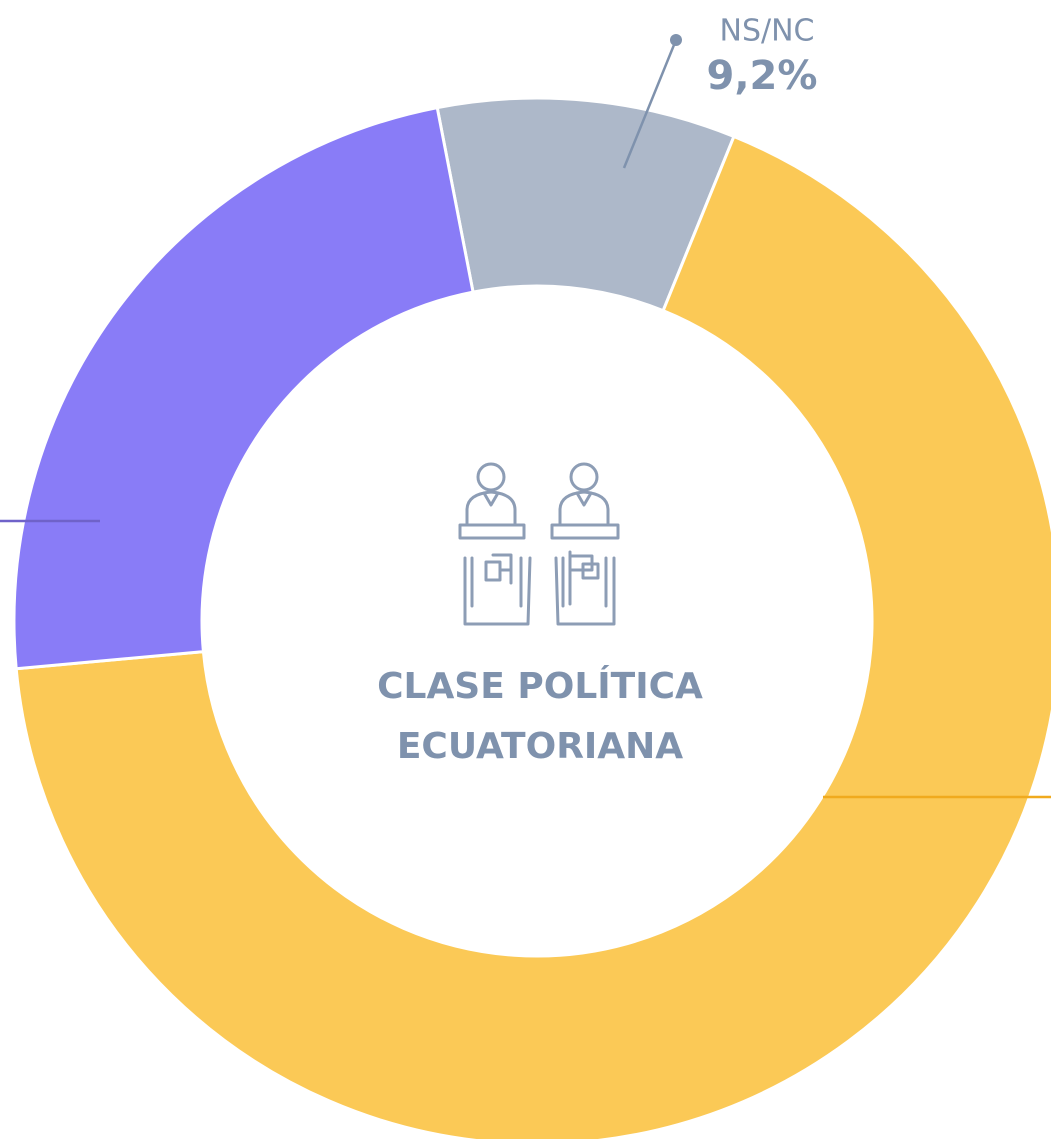 The image size is (1051, 1139). Describe the element at coordinates (540, 686) in the screenshot. I see `center-label: CLASE POLÍTICA` at that location.